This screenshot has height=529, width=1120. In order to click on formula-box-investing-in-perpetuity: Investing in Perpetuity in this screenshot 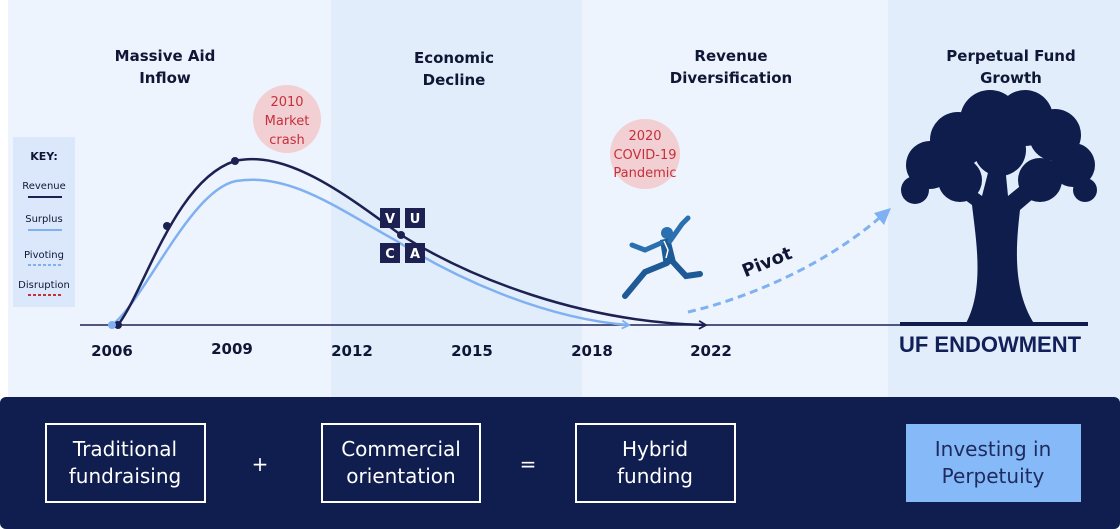, I will do `click(993, 463)`.